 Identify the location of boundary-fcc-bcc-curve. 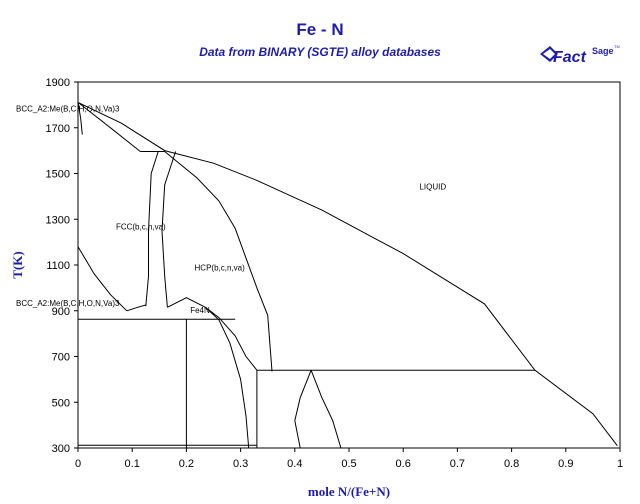
(136, 308).